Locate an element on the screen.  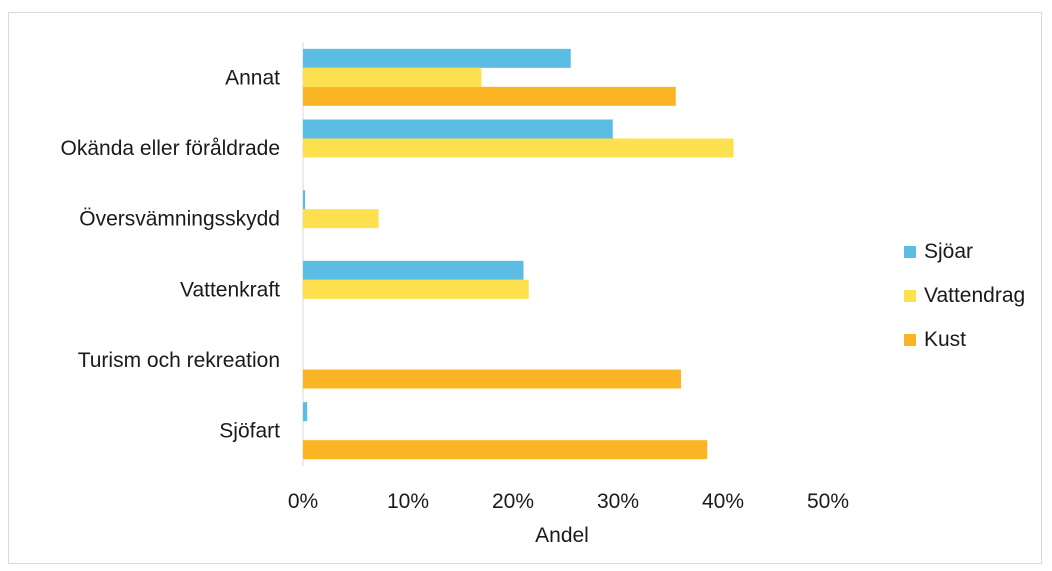
x-tick-label: 20% is located at coordinates (513, 501).